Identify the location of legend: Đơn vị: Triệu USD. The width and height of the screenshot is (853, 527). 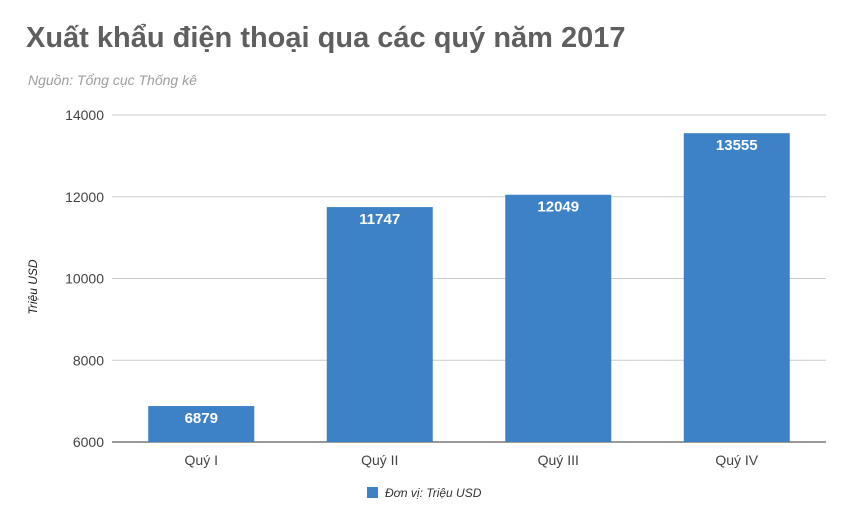
(424, 493).